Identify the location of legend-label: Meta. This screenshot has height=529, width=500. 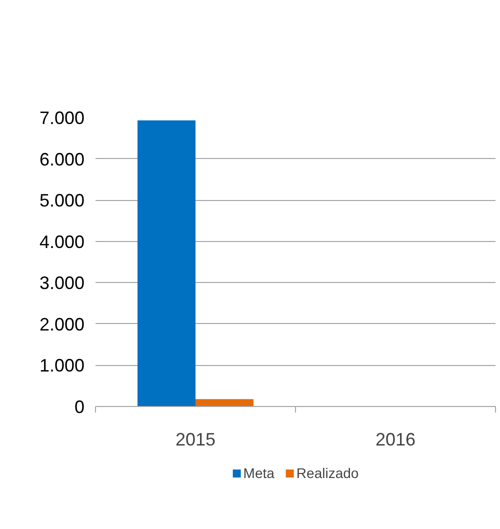
(258, 473).